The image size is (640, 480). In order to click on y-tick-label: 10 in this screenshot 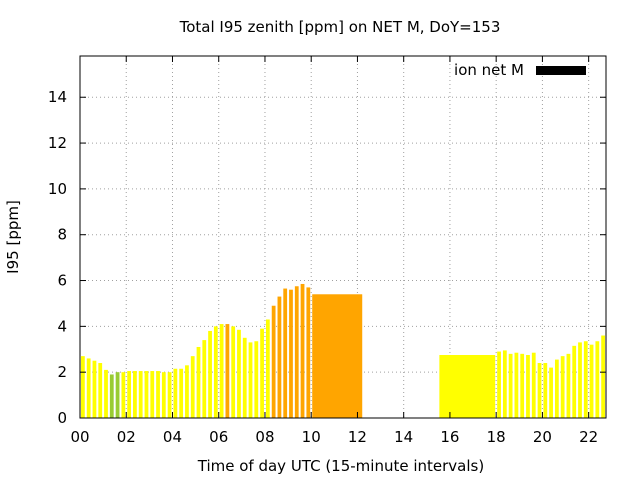, I will do `click(57, 189)`.